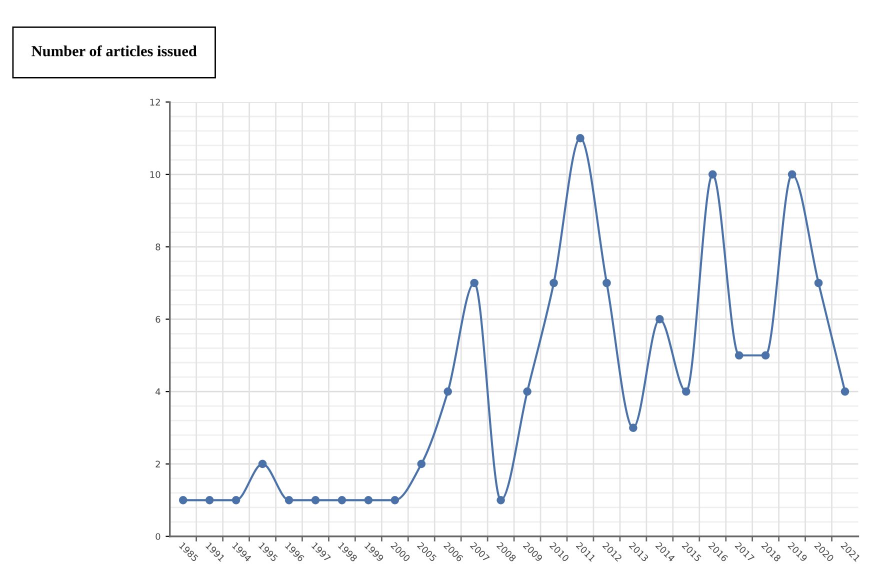 This screenshot has width=894, height=583. What do you see at coordinates (158, 464) in the screenshot?
I see `y-tick-label: 2` at bounding box center [158, 464].